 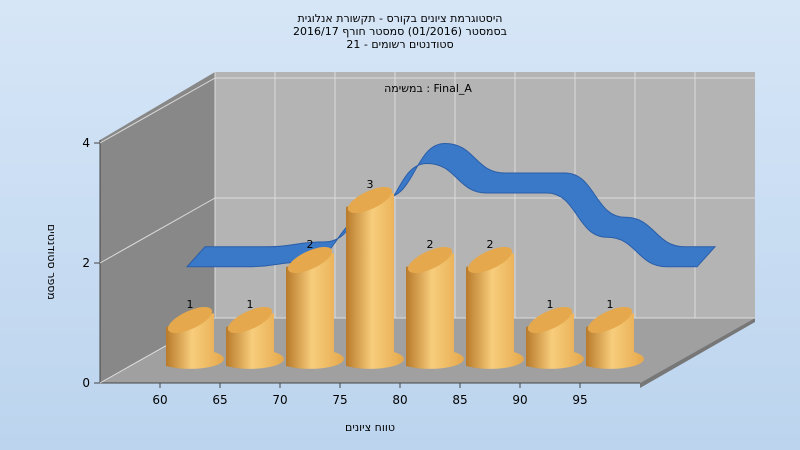 I want to click on x-tick-label: 90, so click(x=519, y=400).